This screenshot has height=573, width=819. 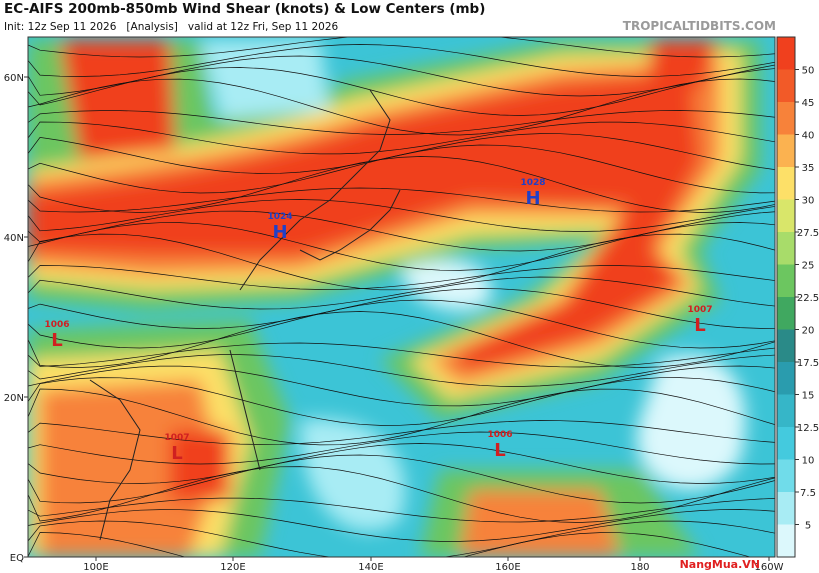 What do you see at coordinates (808, 233) in the screenshot?
I see `colorbar-label: 27.5` at bounding box center [808, 233].